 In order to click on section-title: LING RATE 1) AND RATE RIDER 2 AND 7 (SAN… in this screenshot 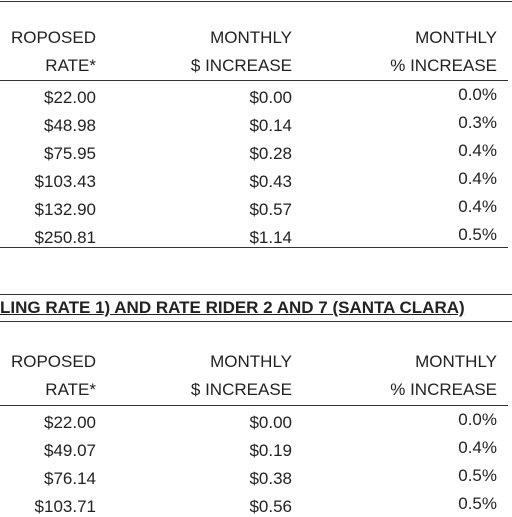, I will do `click(232, 307)`.